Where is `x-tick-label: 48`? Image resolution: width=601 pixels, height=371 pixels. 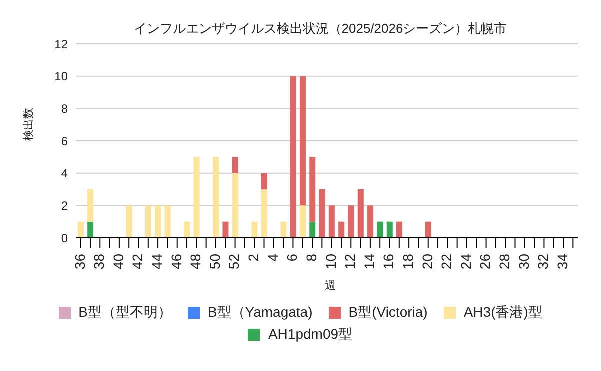
x-tick-label: 48 is located at coordinates (196, 262).